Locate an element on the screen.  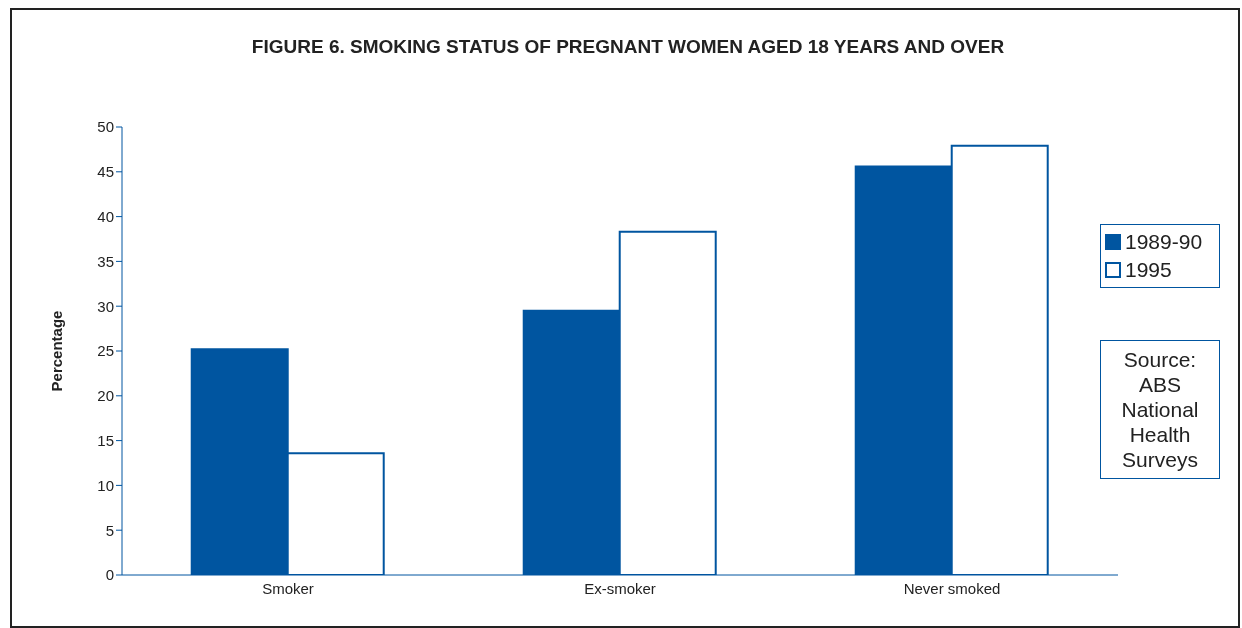
y-tick-label: 45 is located at coordinates (105, 172).